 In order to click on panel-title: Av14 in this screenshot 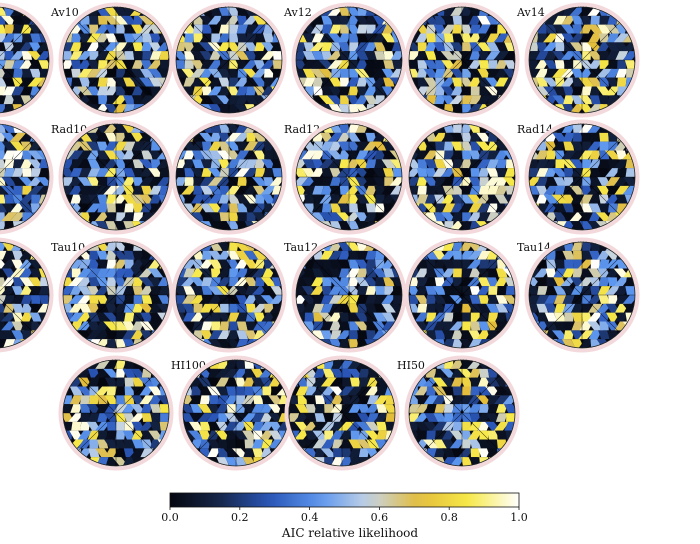, I will do `click(530, 12)`.